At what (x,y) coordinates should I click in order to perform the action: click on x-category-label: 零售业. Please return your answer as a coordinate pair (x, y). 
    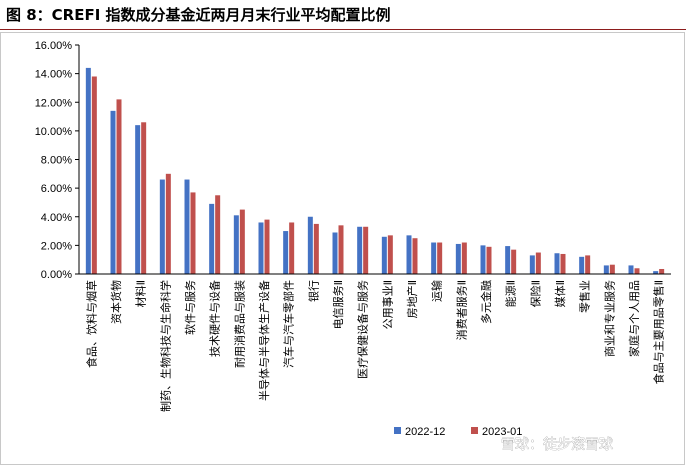
    Looking at the image, I should click on (585, 296).